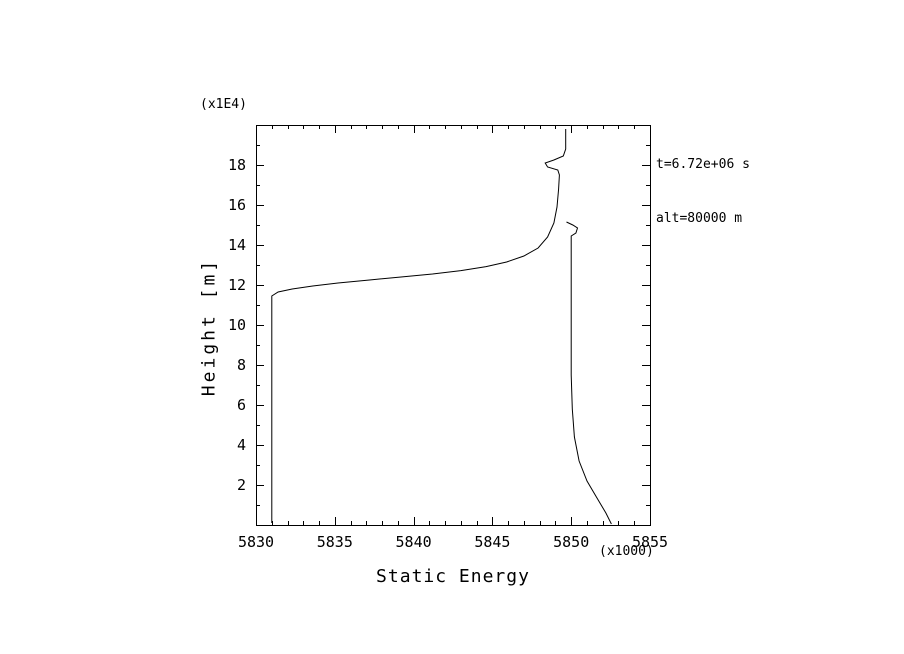  Describe the element at coordinates (589, 373) in the screenshot. I see `static-energy-profile-right` at that location.